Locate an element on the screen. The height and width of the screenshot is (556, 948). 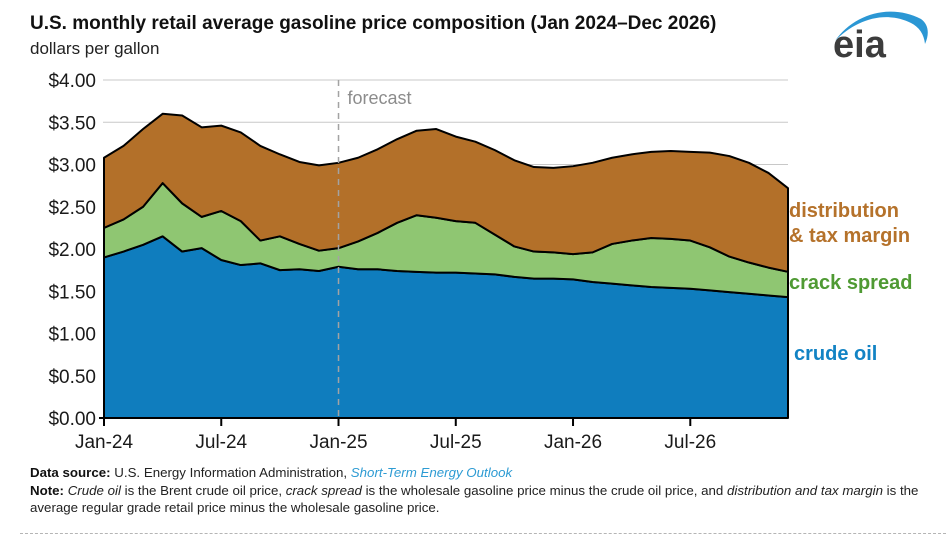
legend-distribution-line1: distribution is located at coordinates (844, 211).